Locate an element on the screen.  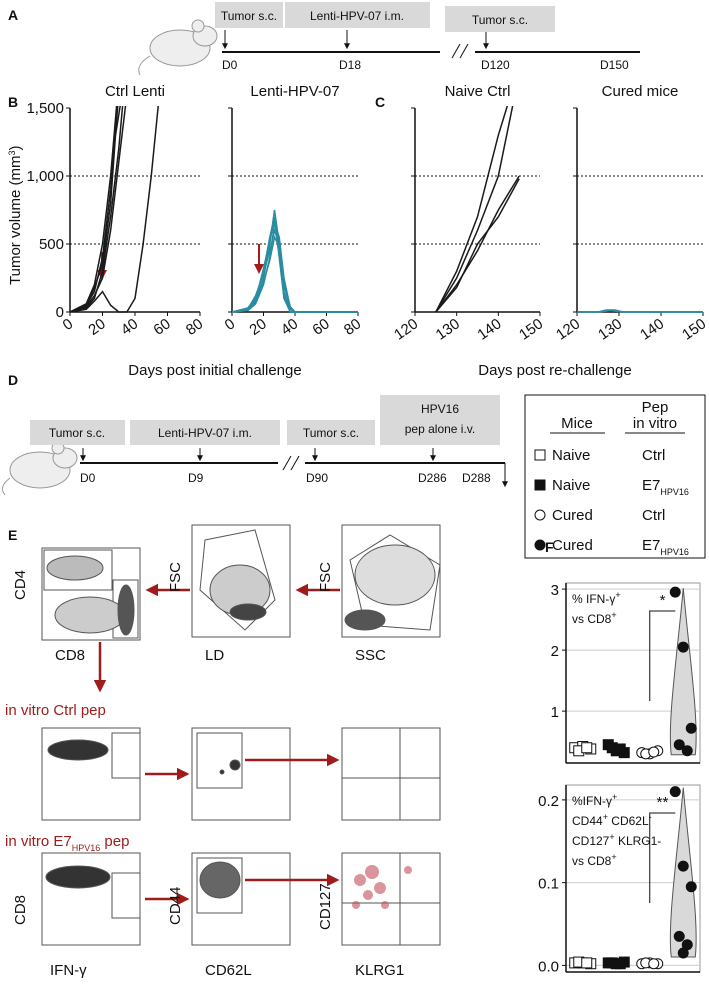
text-part: HPV16 is located at coordinates (674, 552).